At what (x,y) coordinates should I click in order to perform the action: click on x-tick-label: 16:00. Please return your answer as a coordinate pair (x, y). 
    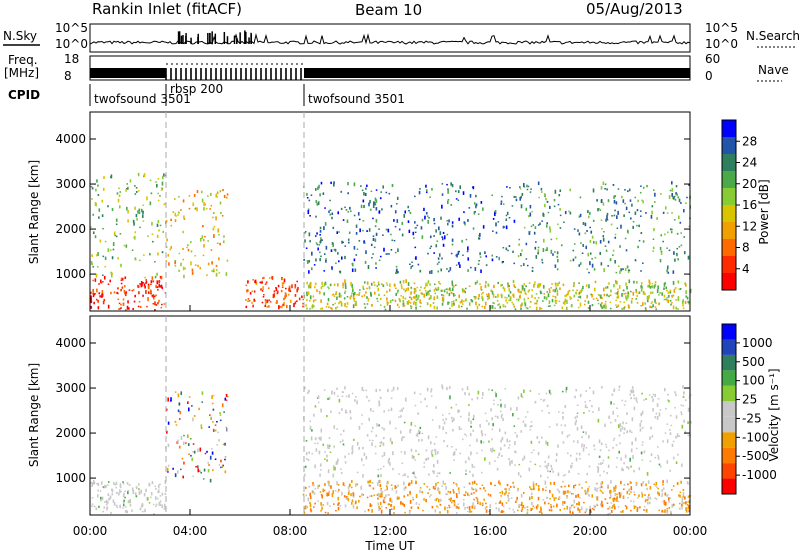
    Looking at the image, I should click on (490, 531).